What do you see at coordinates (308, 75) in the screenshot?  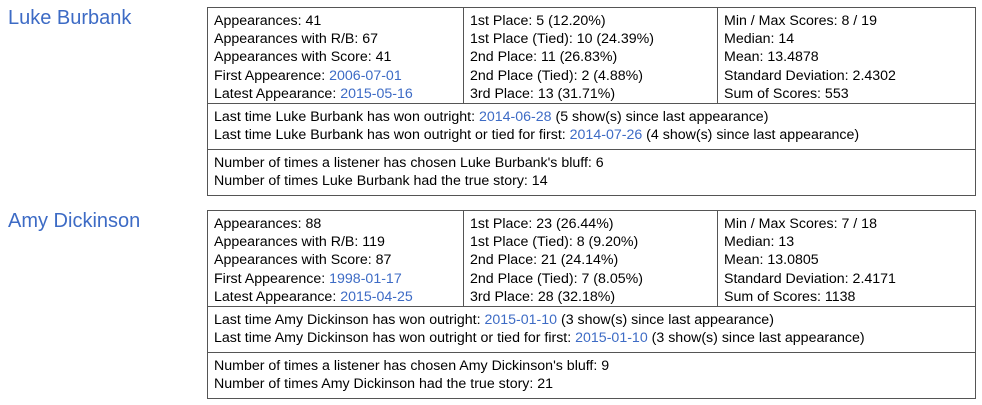 I see `first-appearance-line: First Appearence: 2006-07-01` at bounding box center [308, 75].